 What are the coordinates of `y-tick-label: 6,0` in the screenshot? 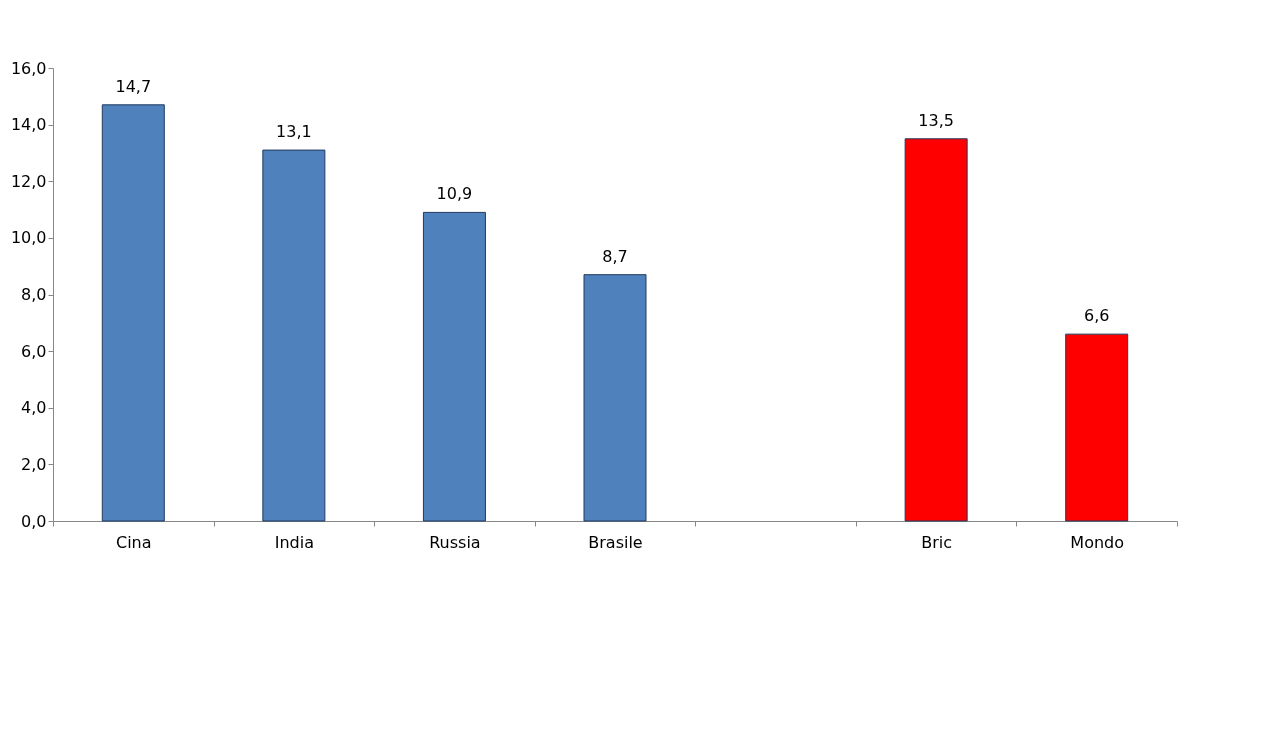 It's located at (34, 351).